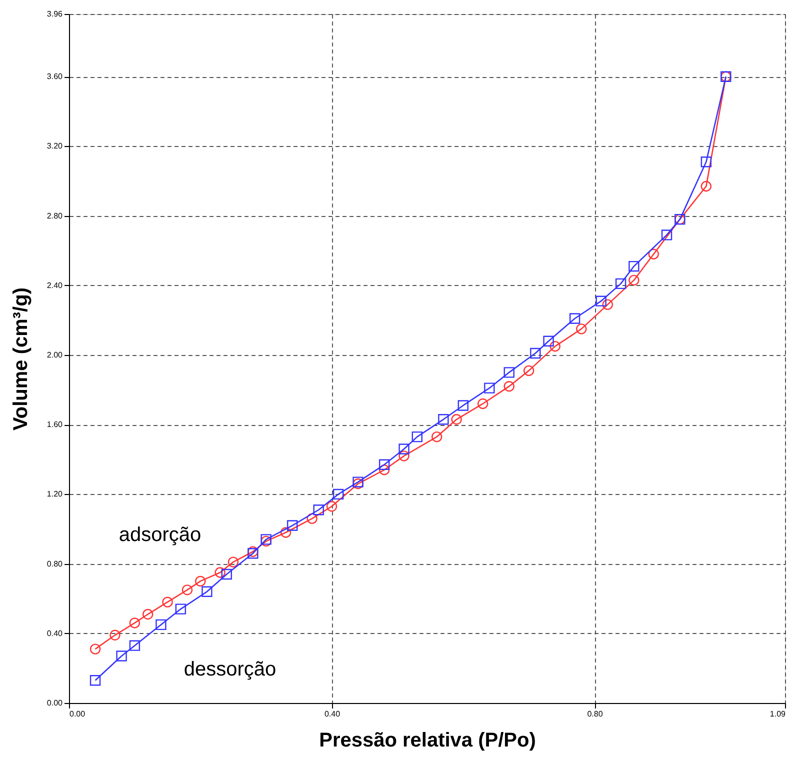  Describe the element at coordinates (55, 215) in the screenshot. I see `y-tick-label: 2.80` at that location.